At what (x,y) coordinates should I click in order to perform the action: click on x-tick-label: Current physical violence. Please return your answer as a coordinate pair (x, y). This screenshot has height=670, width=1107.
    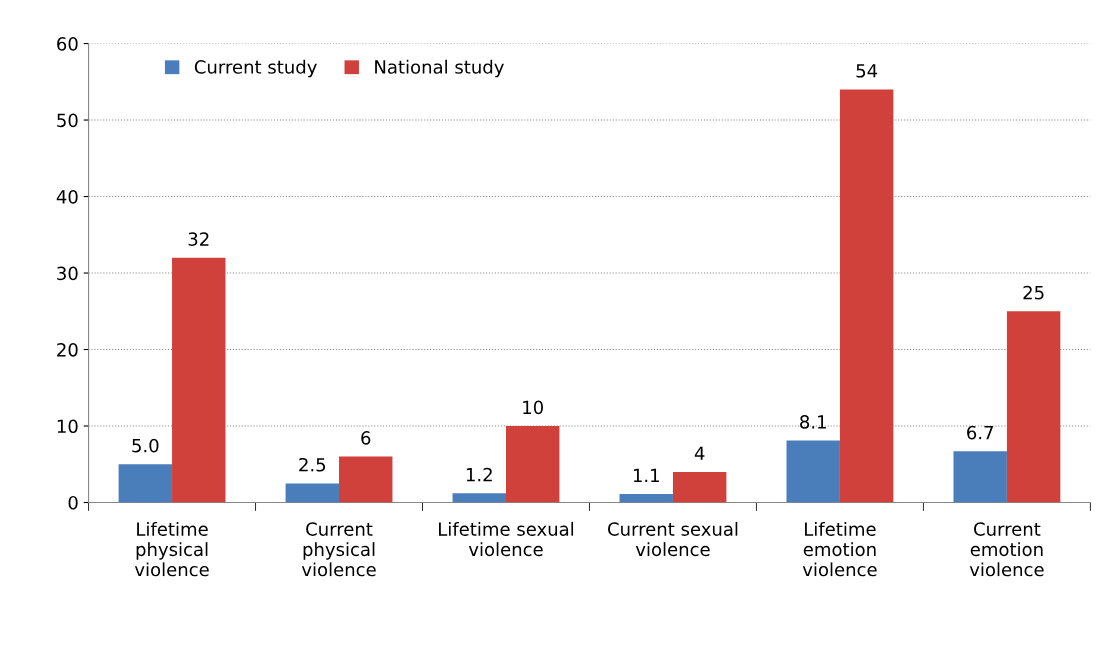
    Looking at the image, I should click on (338, 549).